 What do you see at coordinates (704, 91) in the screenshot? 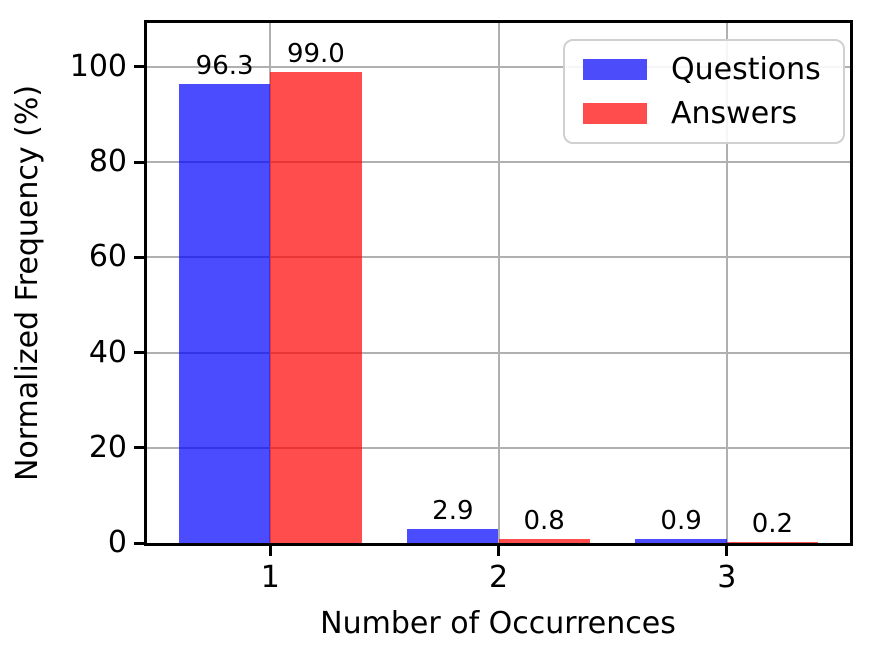
I see `legend: Questions Answers` at bounding box center [704, 91].